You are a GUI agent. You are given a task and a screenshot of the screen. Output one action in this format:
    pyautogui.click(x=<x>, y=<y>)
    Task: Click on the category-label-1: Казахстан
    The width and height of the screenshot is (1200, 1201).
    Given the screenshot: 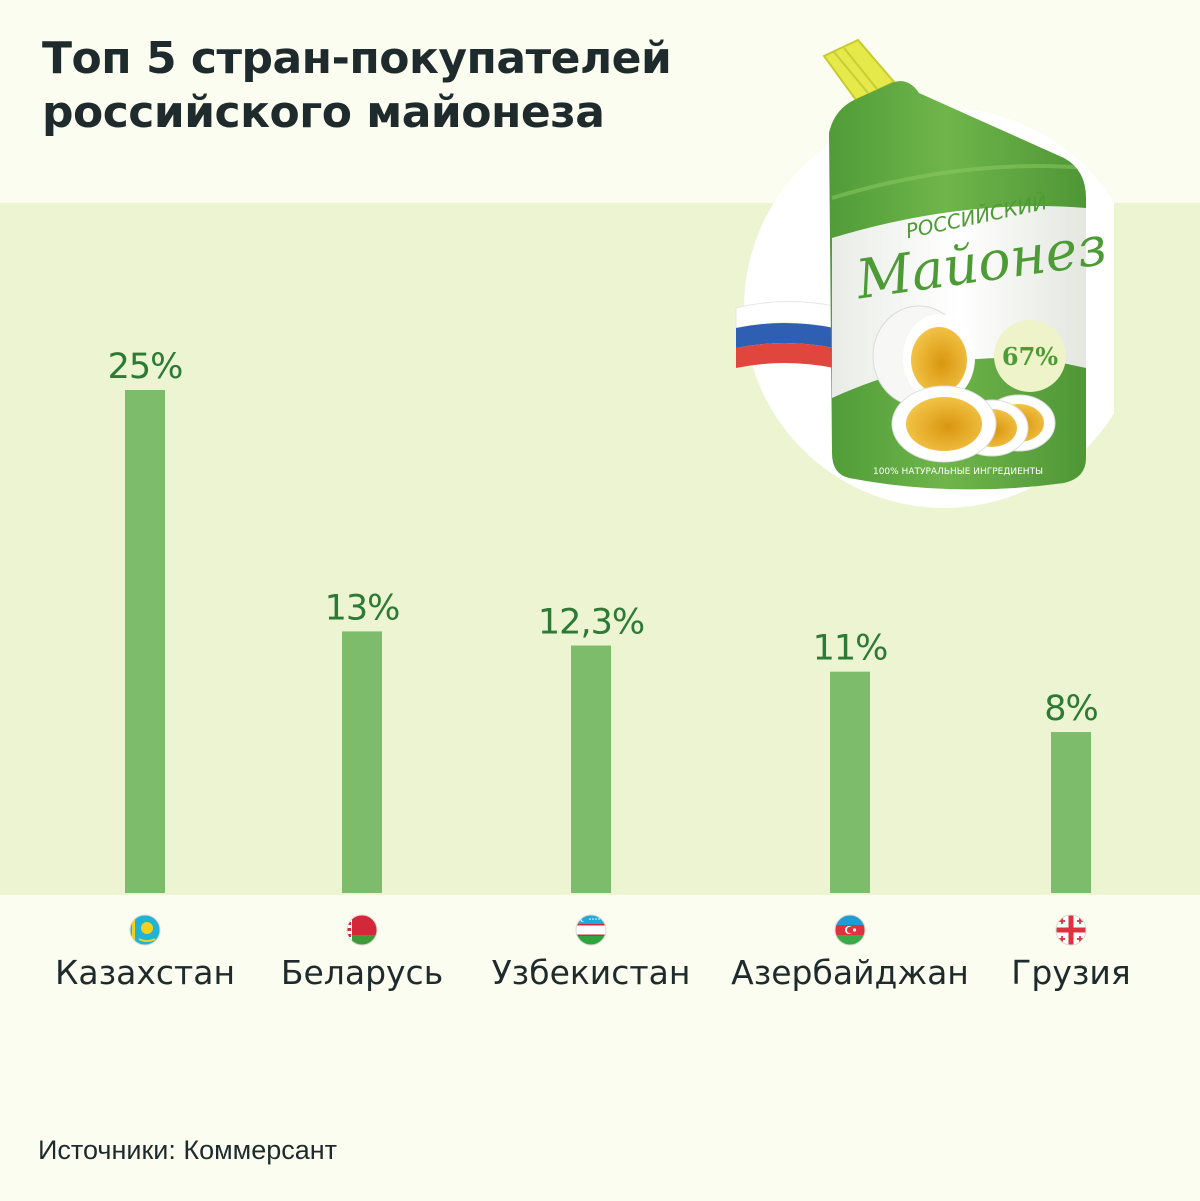 What is the action you would take?
    pyautogui.click(x=145, y=972)
    